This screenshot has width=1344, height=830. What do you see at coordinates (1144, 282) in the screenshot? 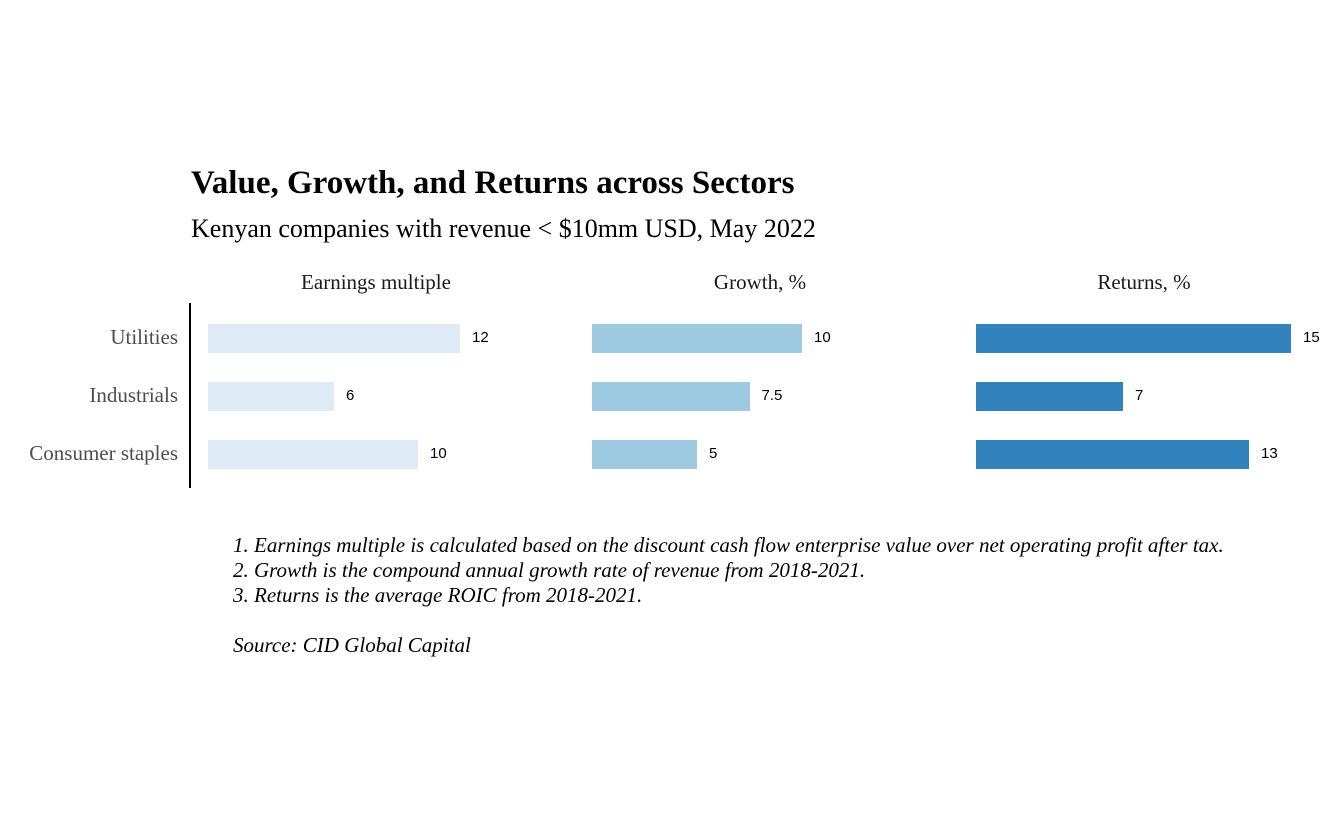
I see `panel-title-3: Returns, %` at bounding box center [1144, 282].